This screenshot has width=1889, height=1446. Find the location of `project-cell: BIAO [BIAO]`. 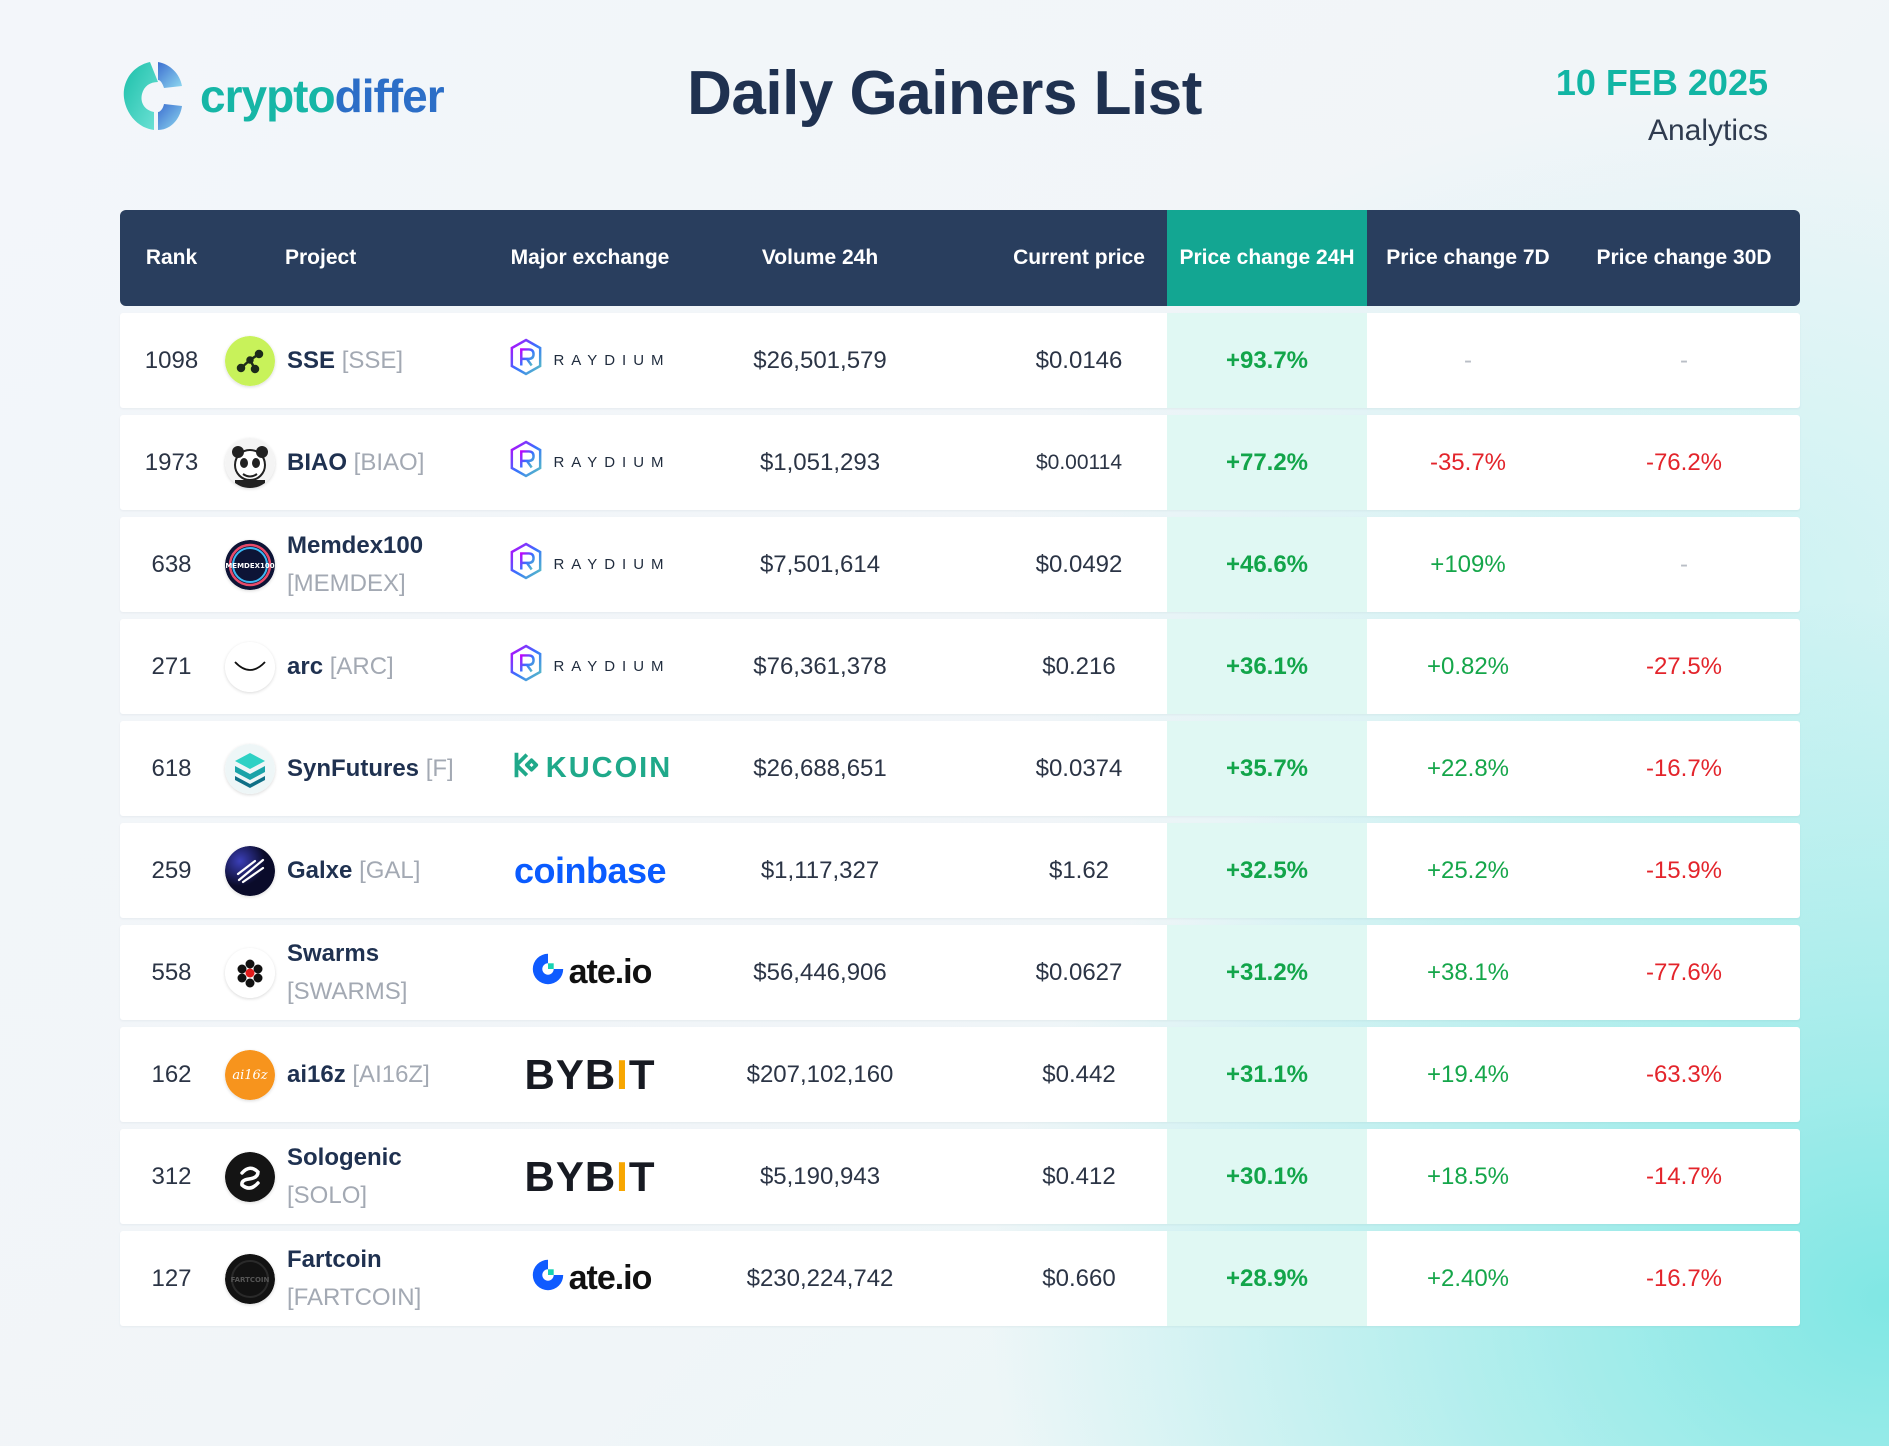

project-cell: BIAO [BIAO] is located at coordinates (345, 462).